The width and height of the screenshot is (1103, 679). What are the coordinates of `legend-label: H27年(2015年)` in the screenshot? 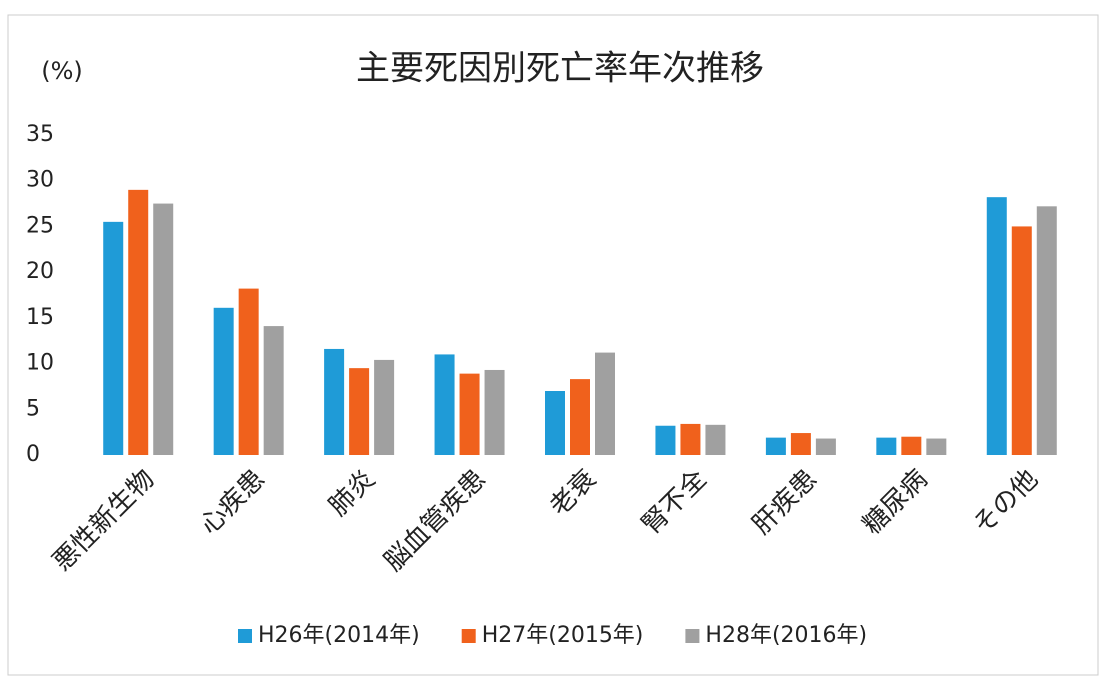 It's located at (563, 635).